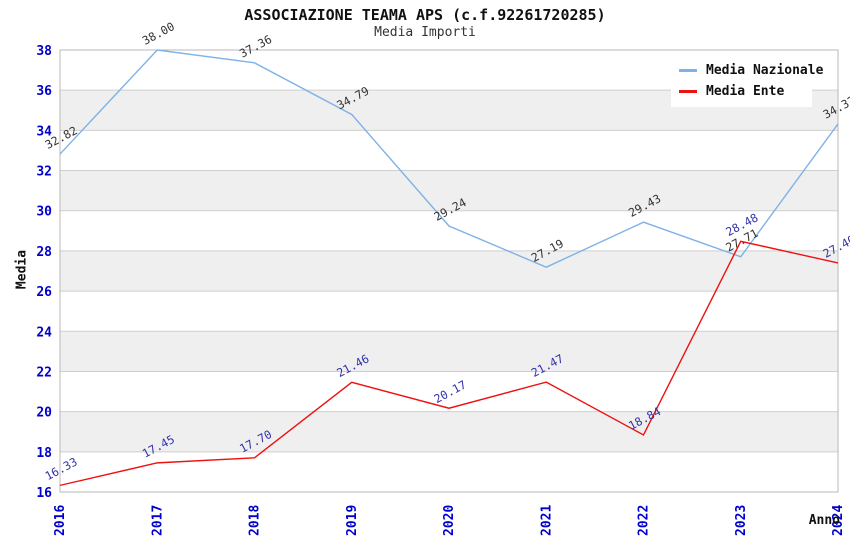 This screenshot has height=550, width=850. Describe the element at coordinates (688, 70) in the screenshot. I see `legend-swatch-media-nazionale` at that location.